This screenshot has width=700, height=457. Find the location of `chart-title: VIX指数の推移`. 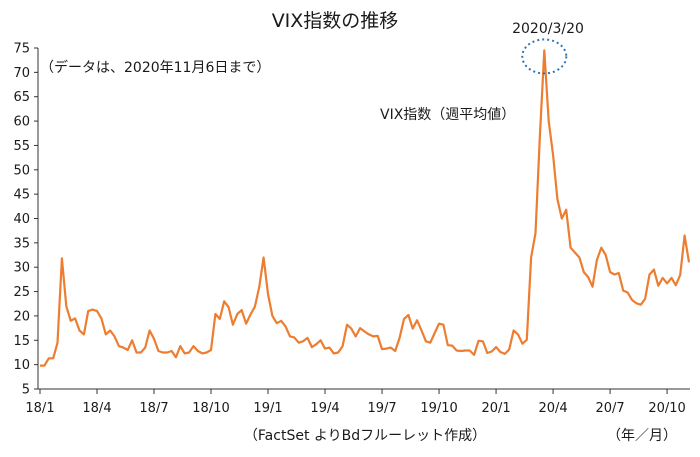

chart-title: VIX指数の推移 is located at coordinates (335, 21).